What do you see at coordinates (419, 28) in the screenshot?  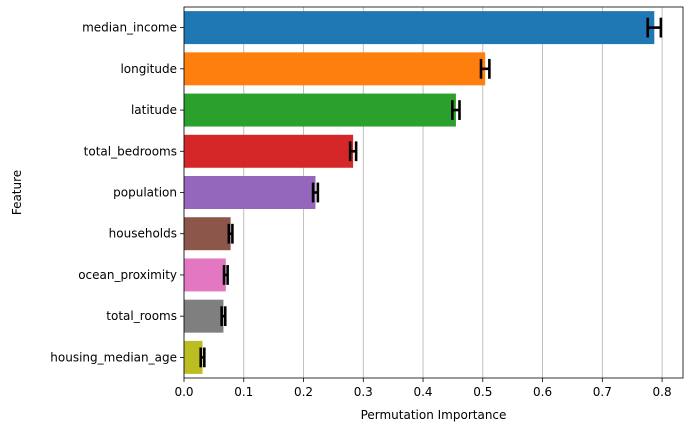 I see `bar-median_income` at bounding box center [419, 28].